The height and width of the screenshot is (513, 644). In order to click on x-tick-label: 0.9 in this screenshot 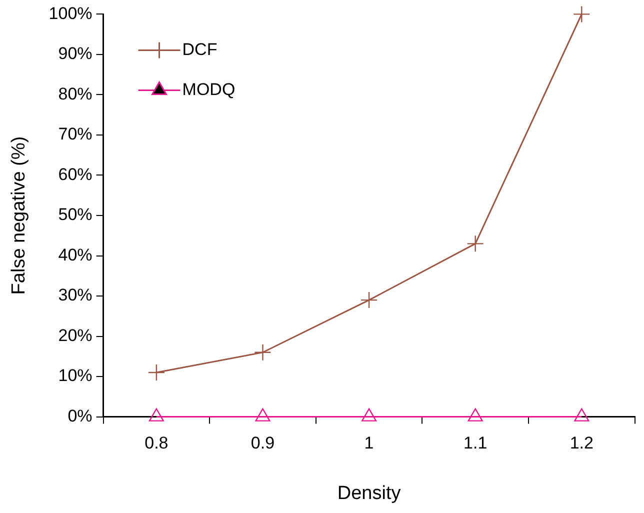, I will do `click(262, 443)`.